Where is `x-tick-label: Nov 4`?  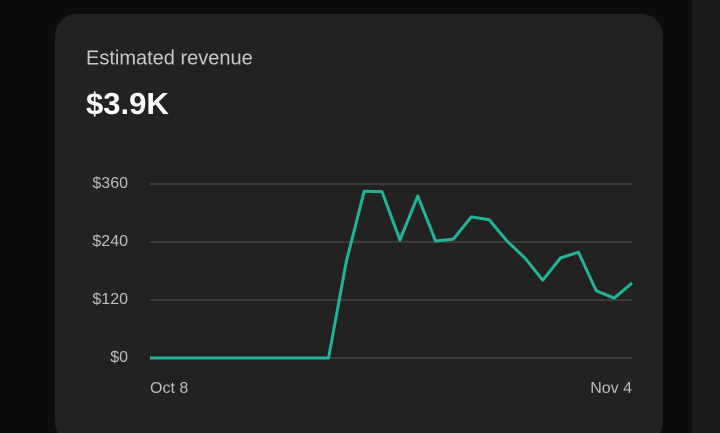
x-tick-label: Nov 4 is located at coordinates (611, 388).